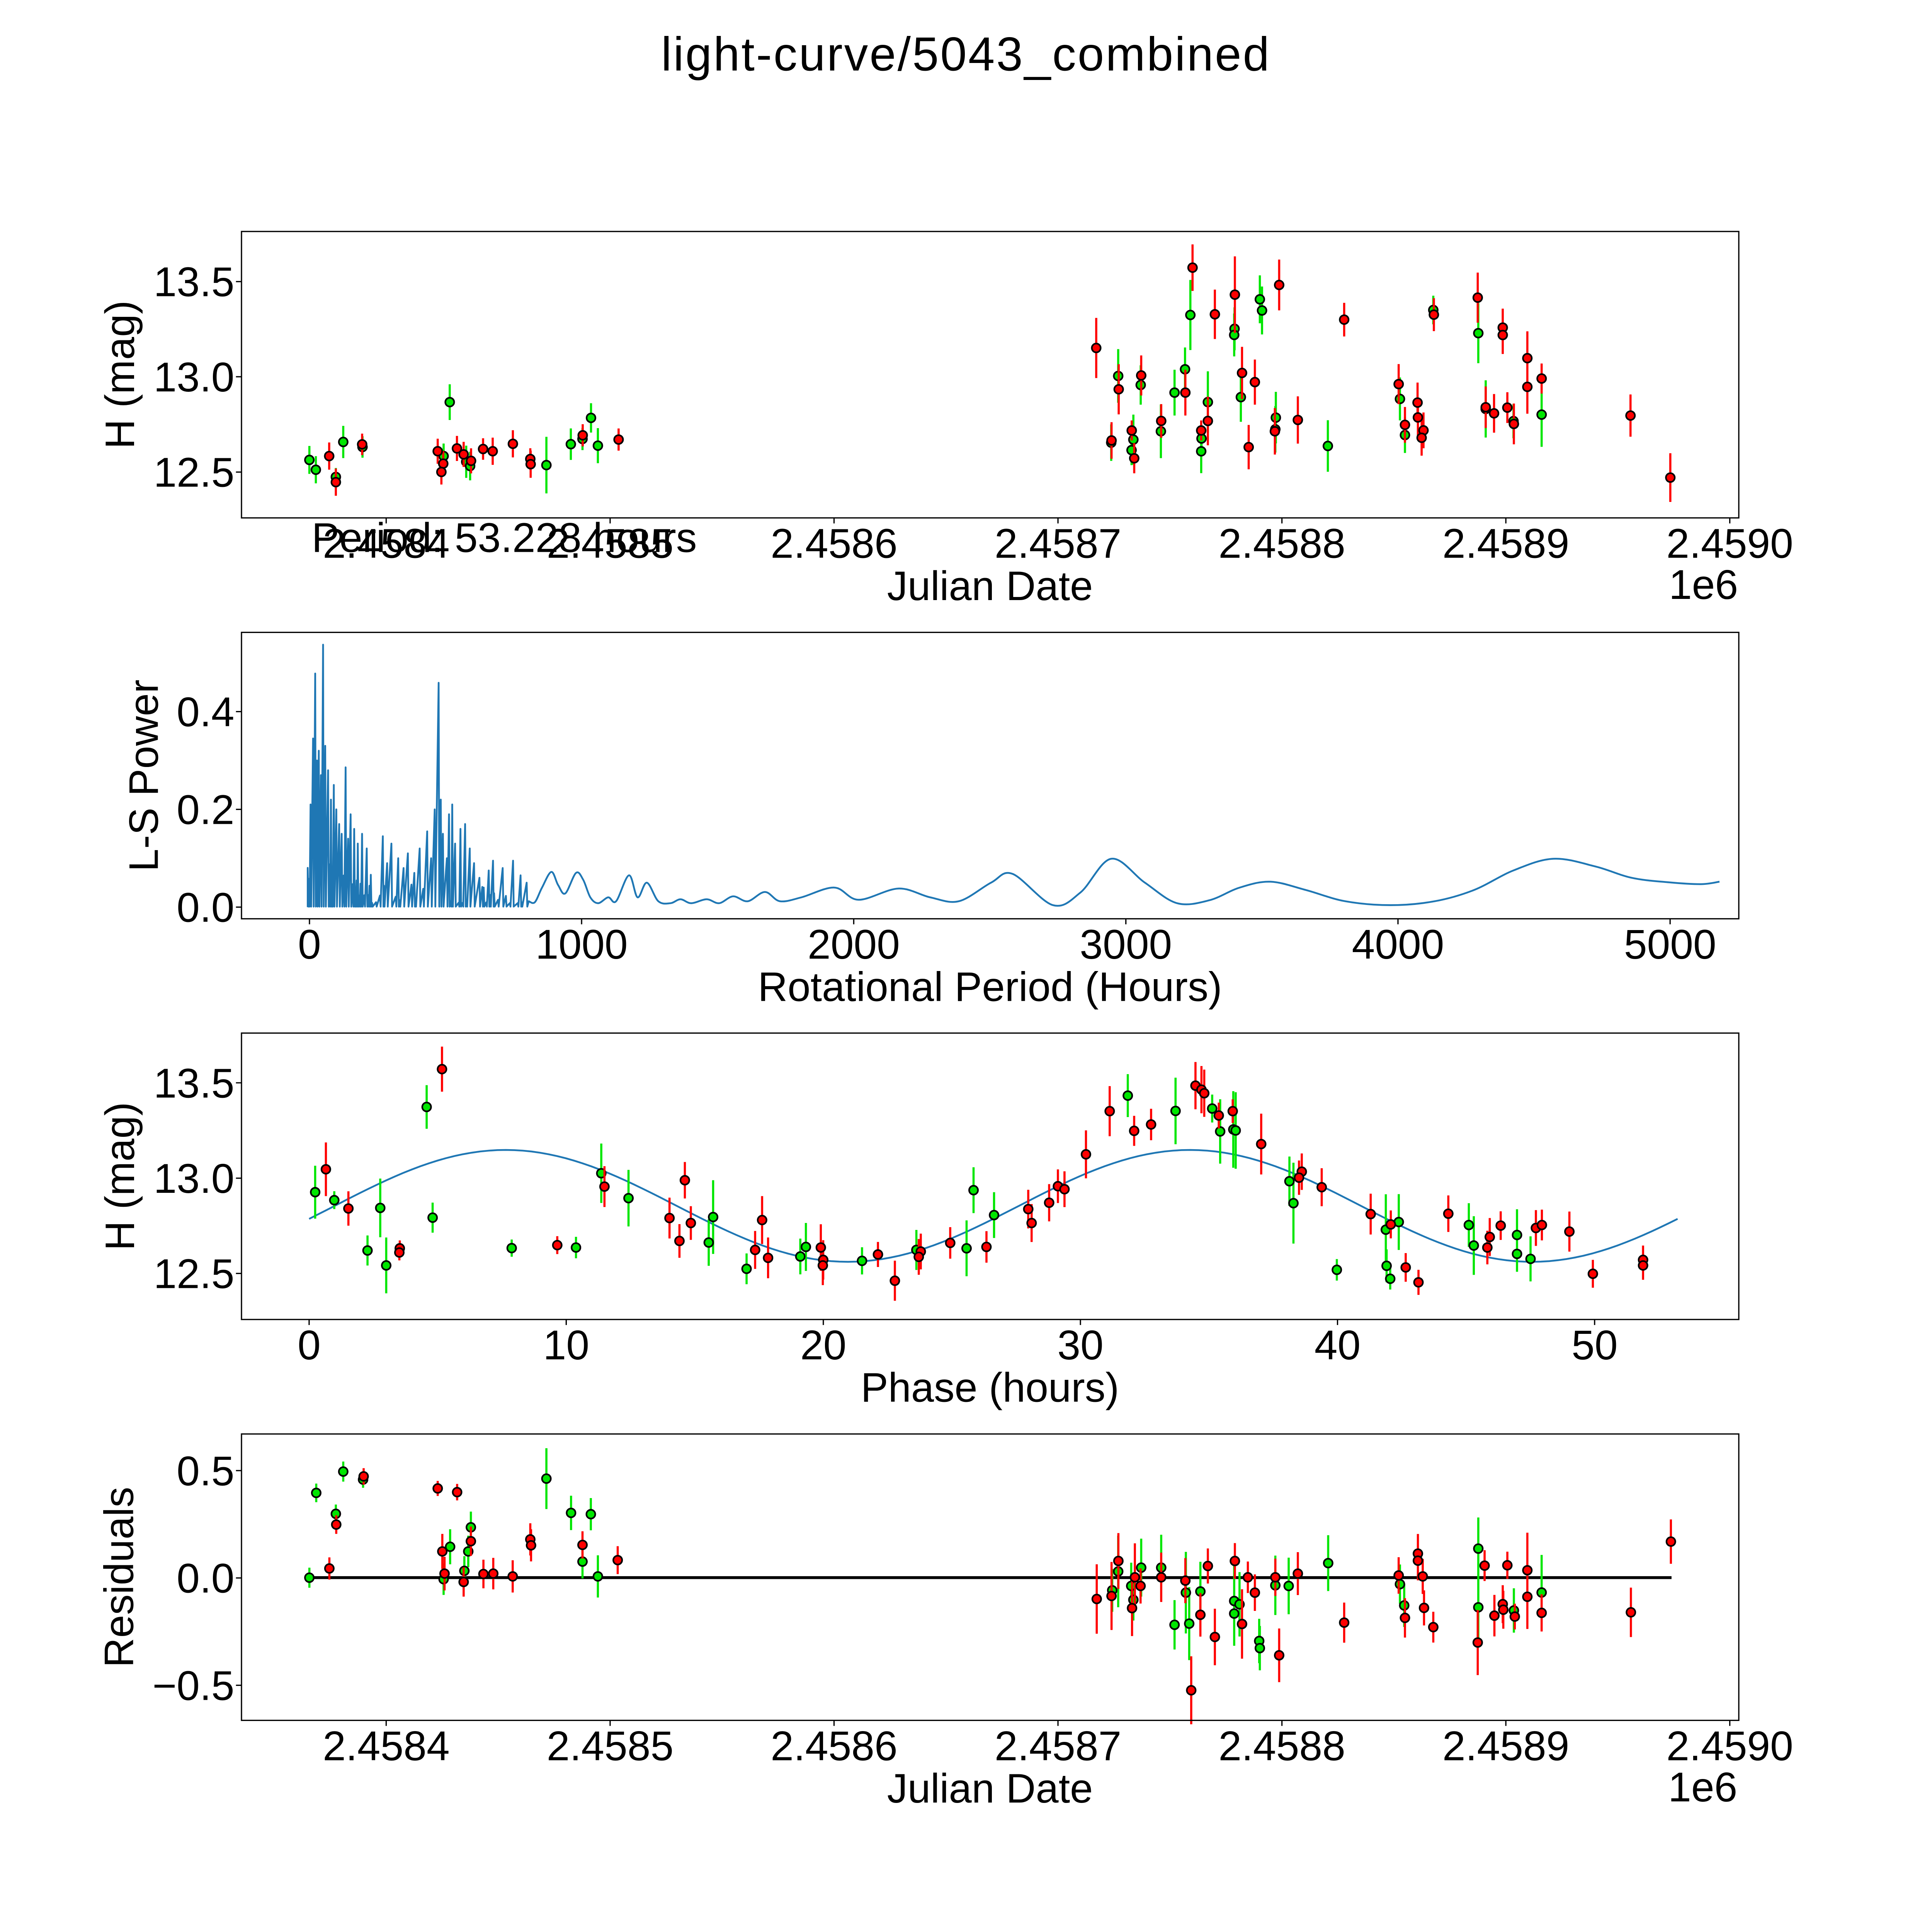 This screenshot has height=1932, width=1932. Describe the element at coordinates (1670, 944) in the screenshot. I see `svg-text: 5000` at that location.